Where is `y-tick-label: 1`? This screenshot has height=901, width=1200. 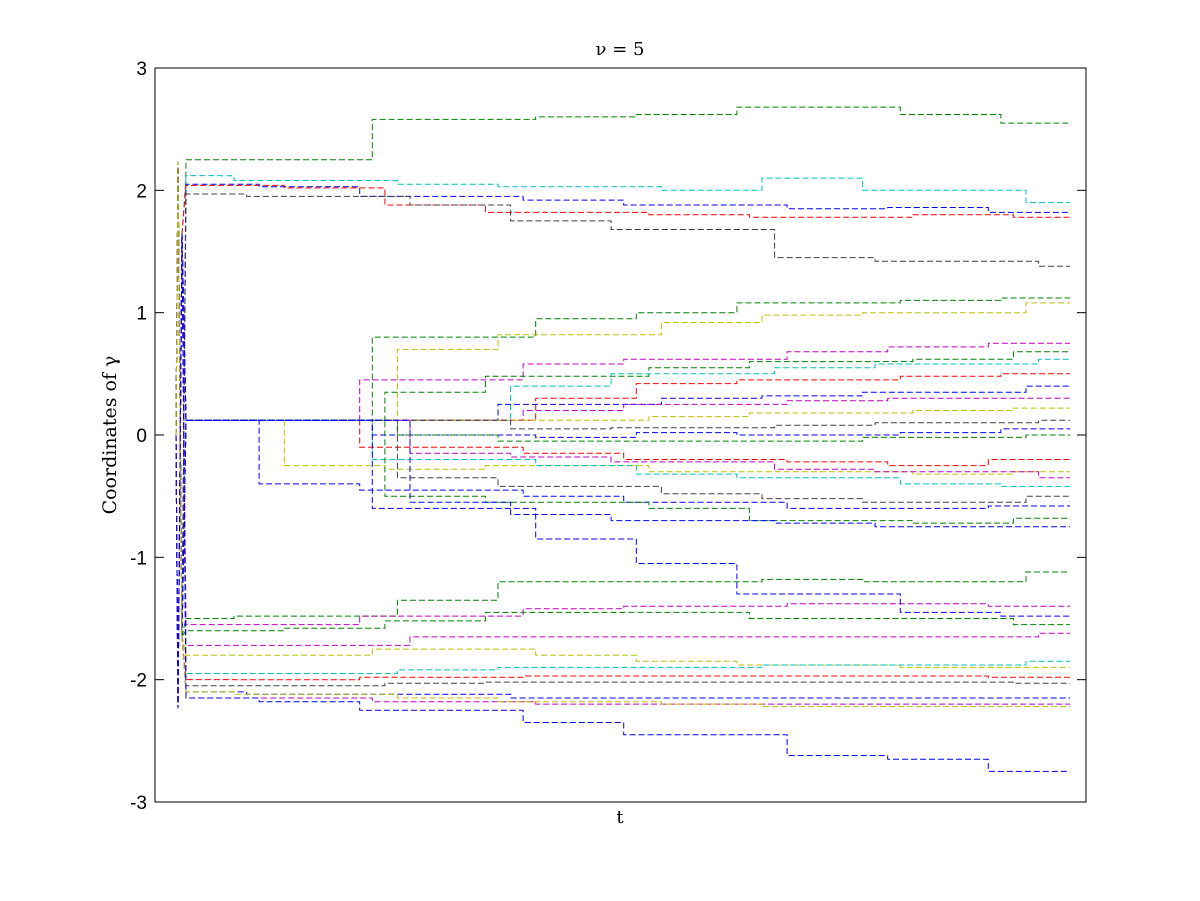
y-tick-label: 1 is located at coordinates (141, 314).